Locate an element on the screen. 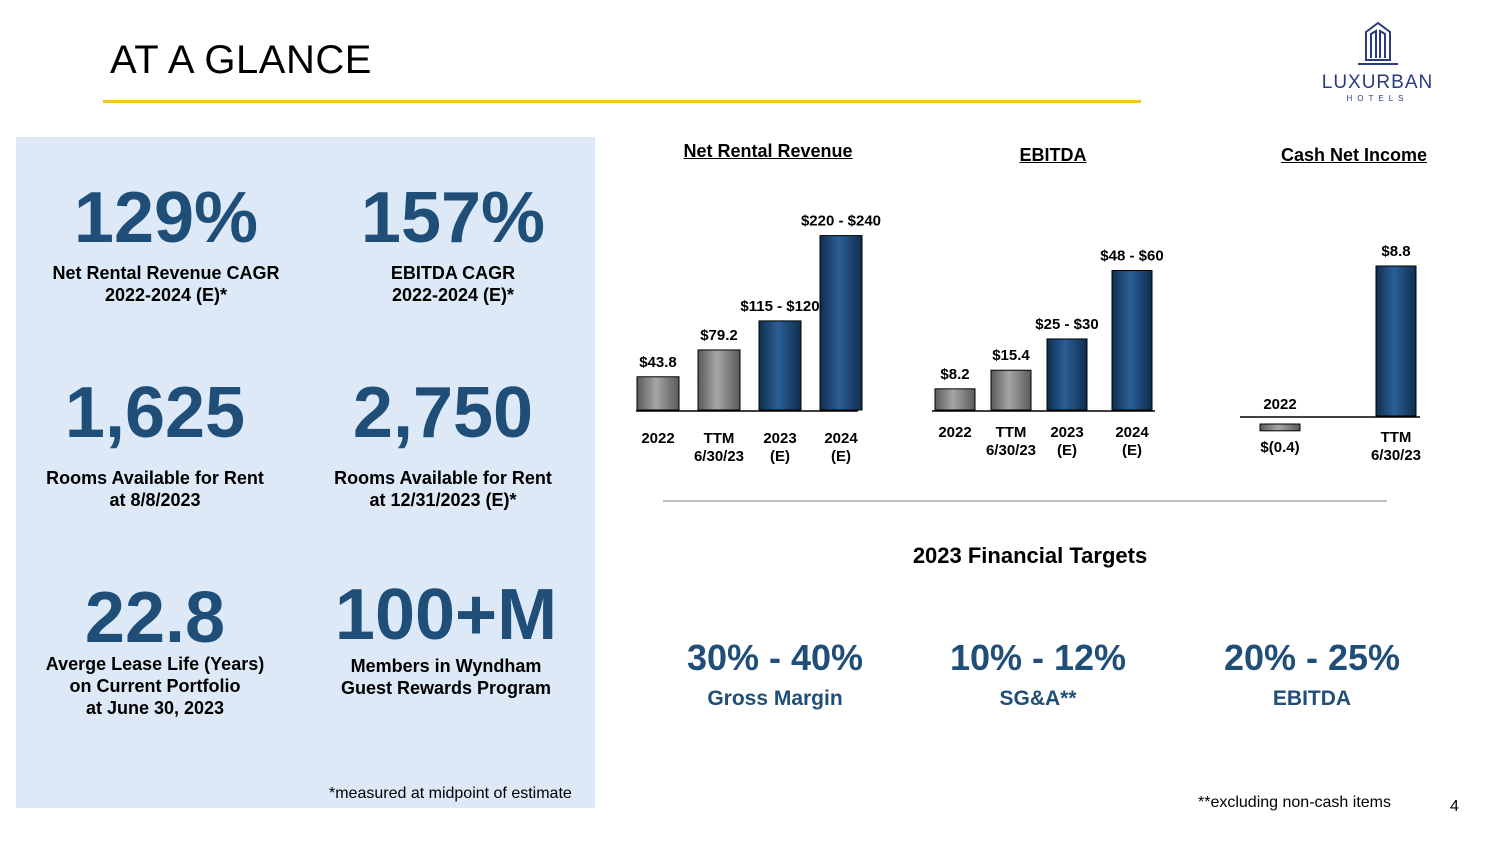  stat-value: 1,625 is located at coordinates (155, 413).